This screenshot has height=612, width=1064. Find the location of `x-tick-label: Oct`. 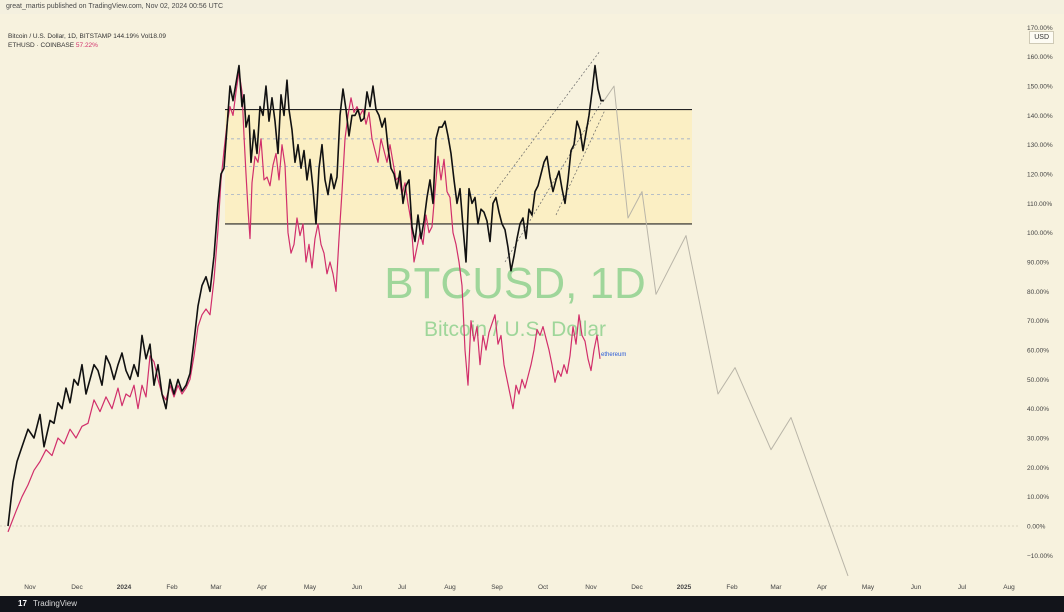

x-tick-label: Oct is located at coordinates (543, 587).